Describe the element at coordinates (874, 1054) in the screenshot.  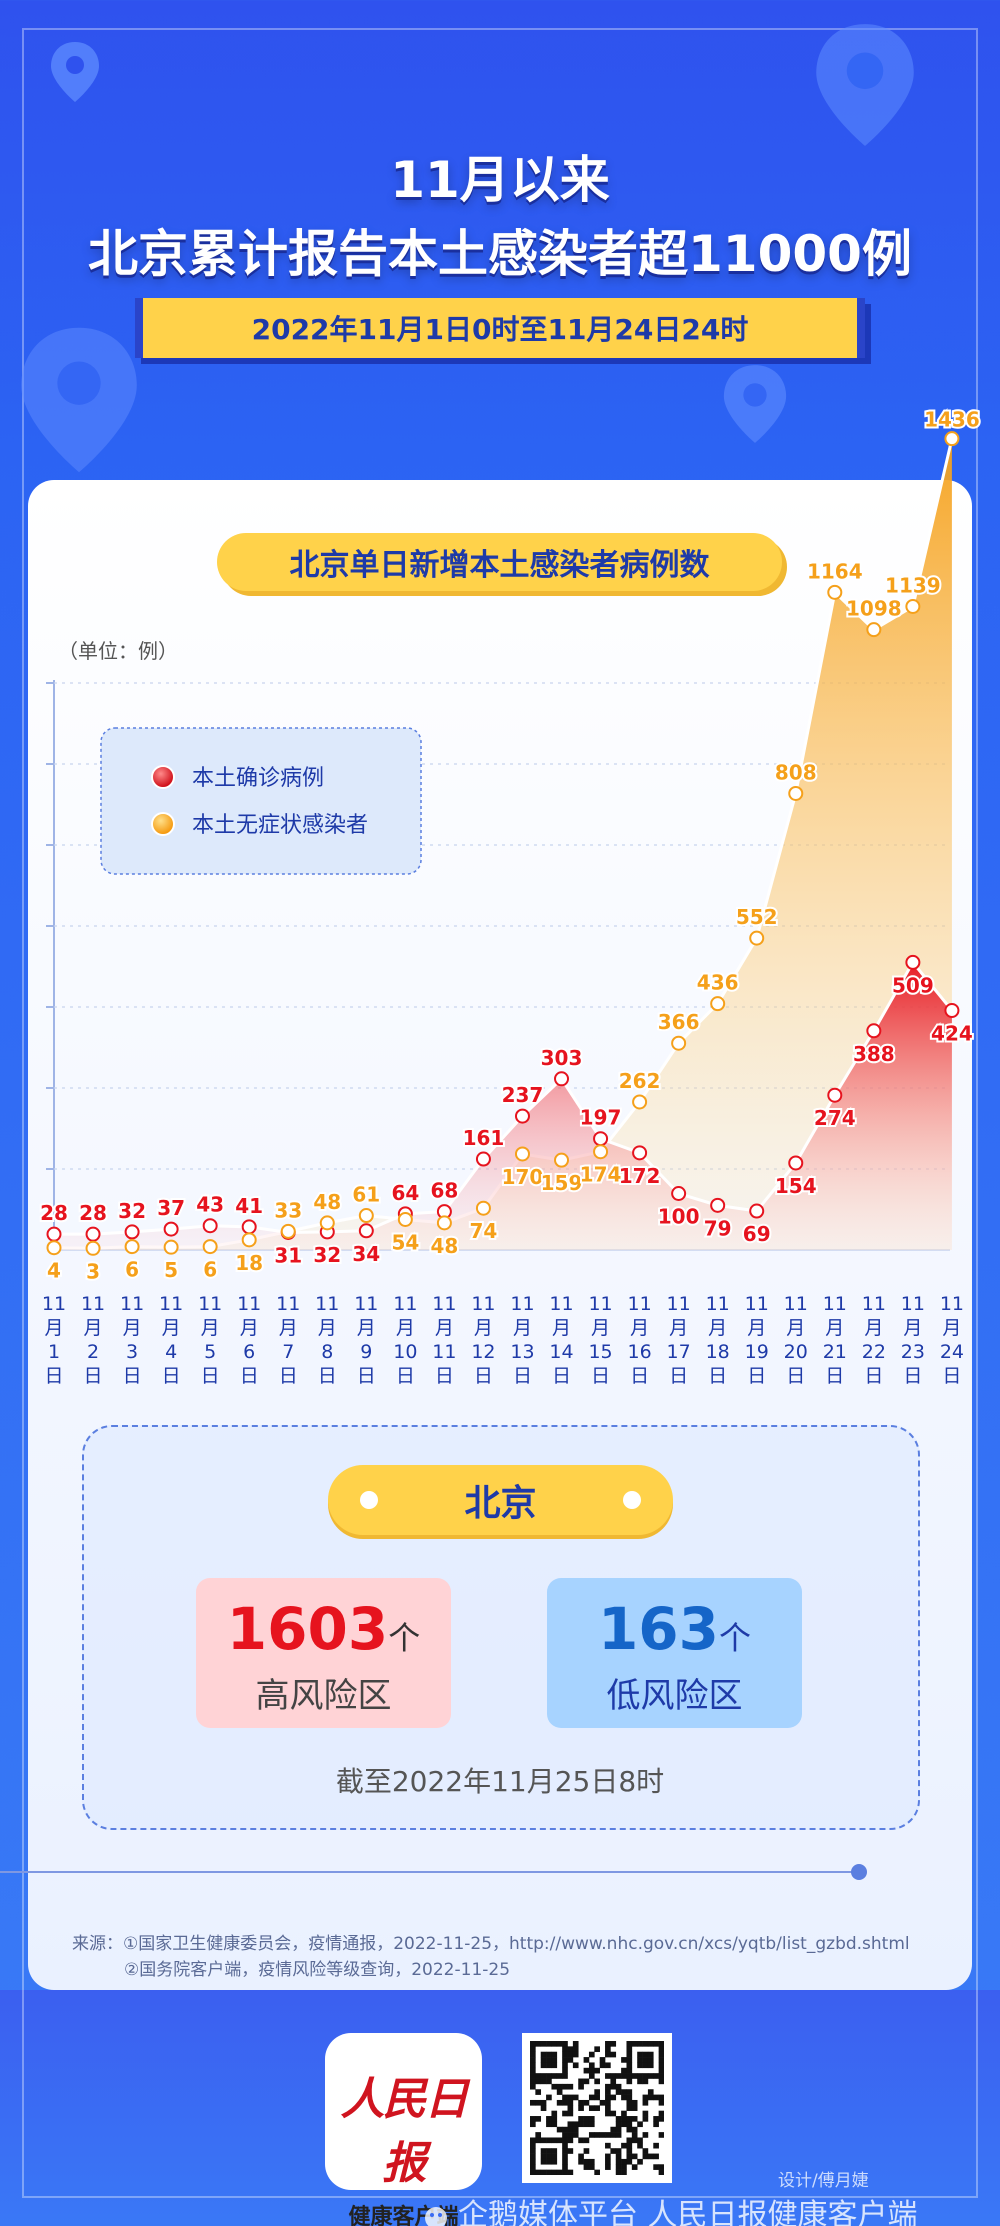
I see `data-label: 388` at that location.